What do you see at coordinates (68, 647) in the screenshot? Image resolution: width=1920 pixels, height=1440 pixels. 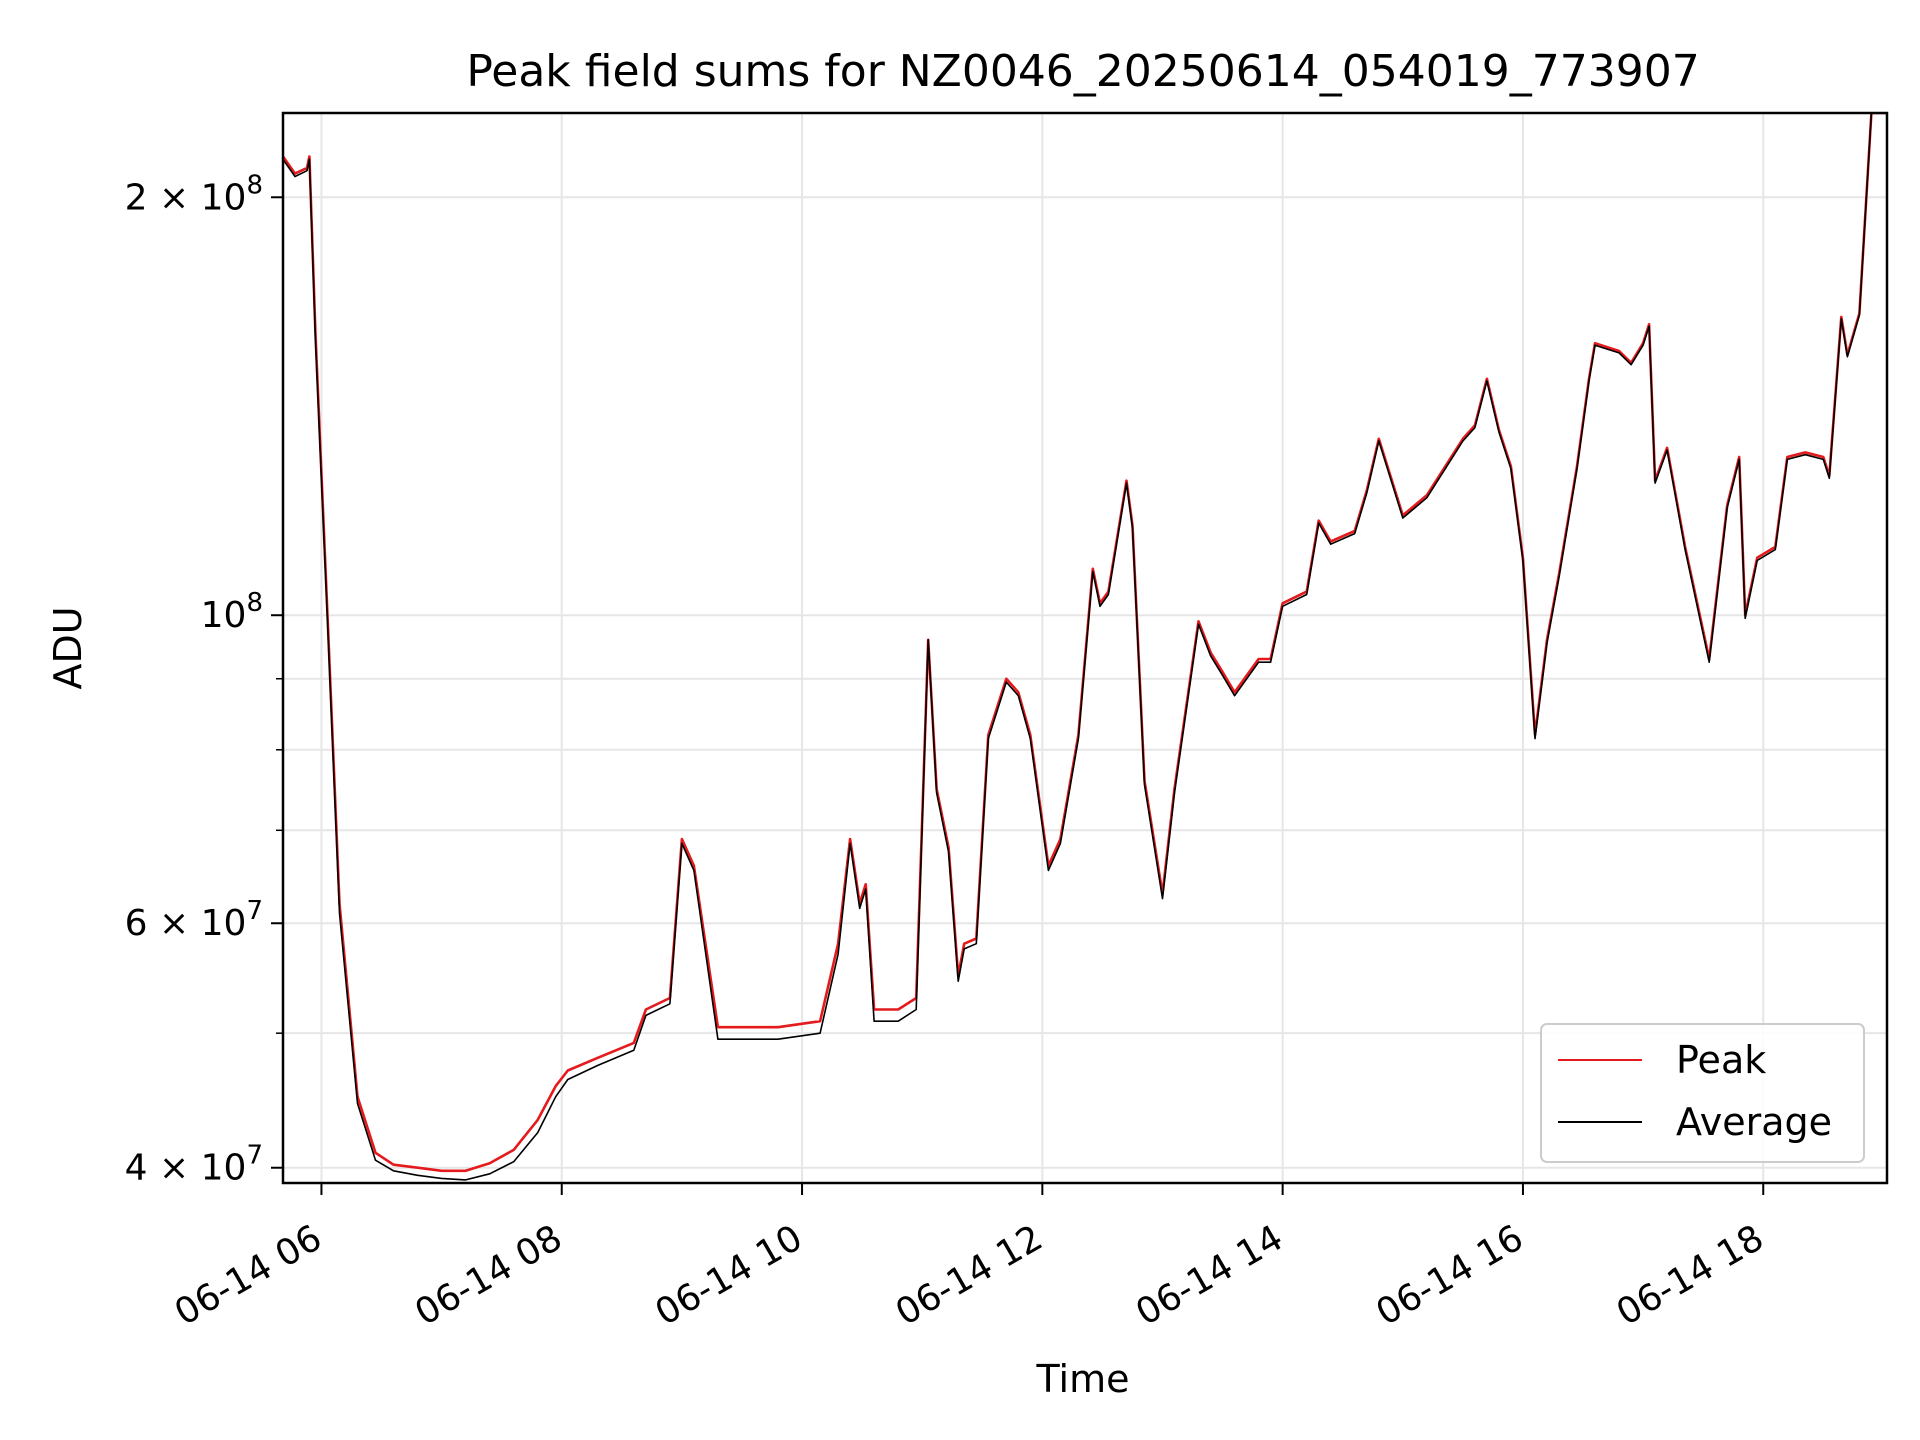 I see `y-axis-label: ADU` at bounding box center [68, 647].